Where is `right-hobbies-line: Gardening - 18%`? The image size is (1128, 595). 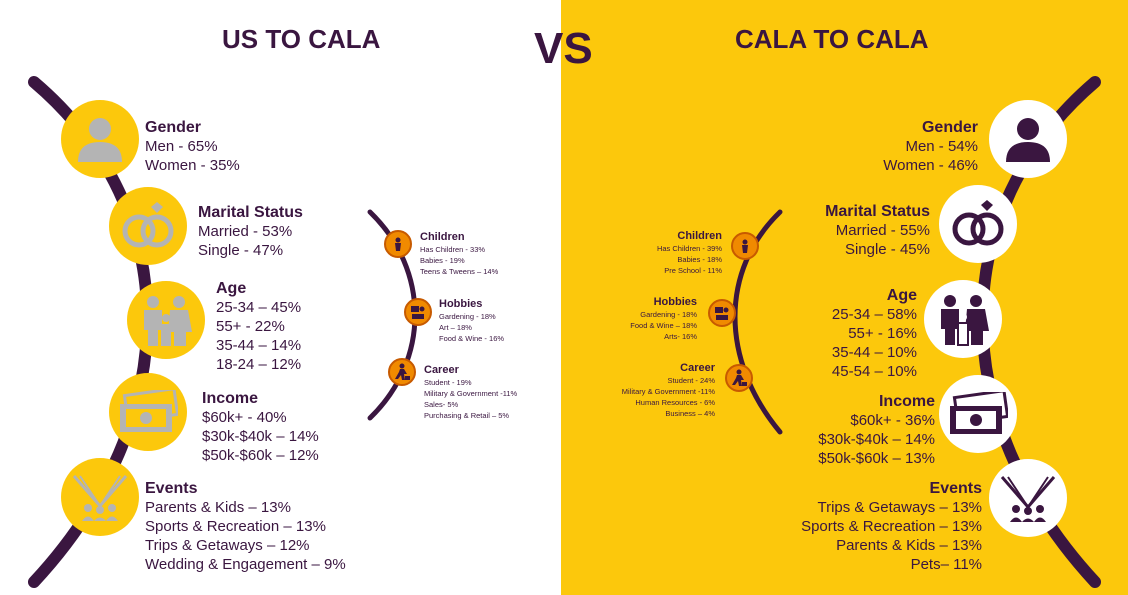
right-hobbies-line: Gardening - 18% is located at coordinates (668, 314).